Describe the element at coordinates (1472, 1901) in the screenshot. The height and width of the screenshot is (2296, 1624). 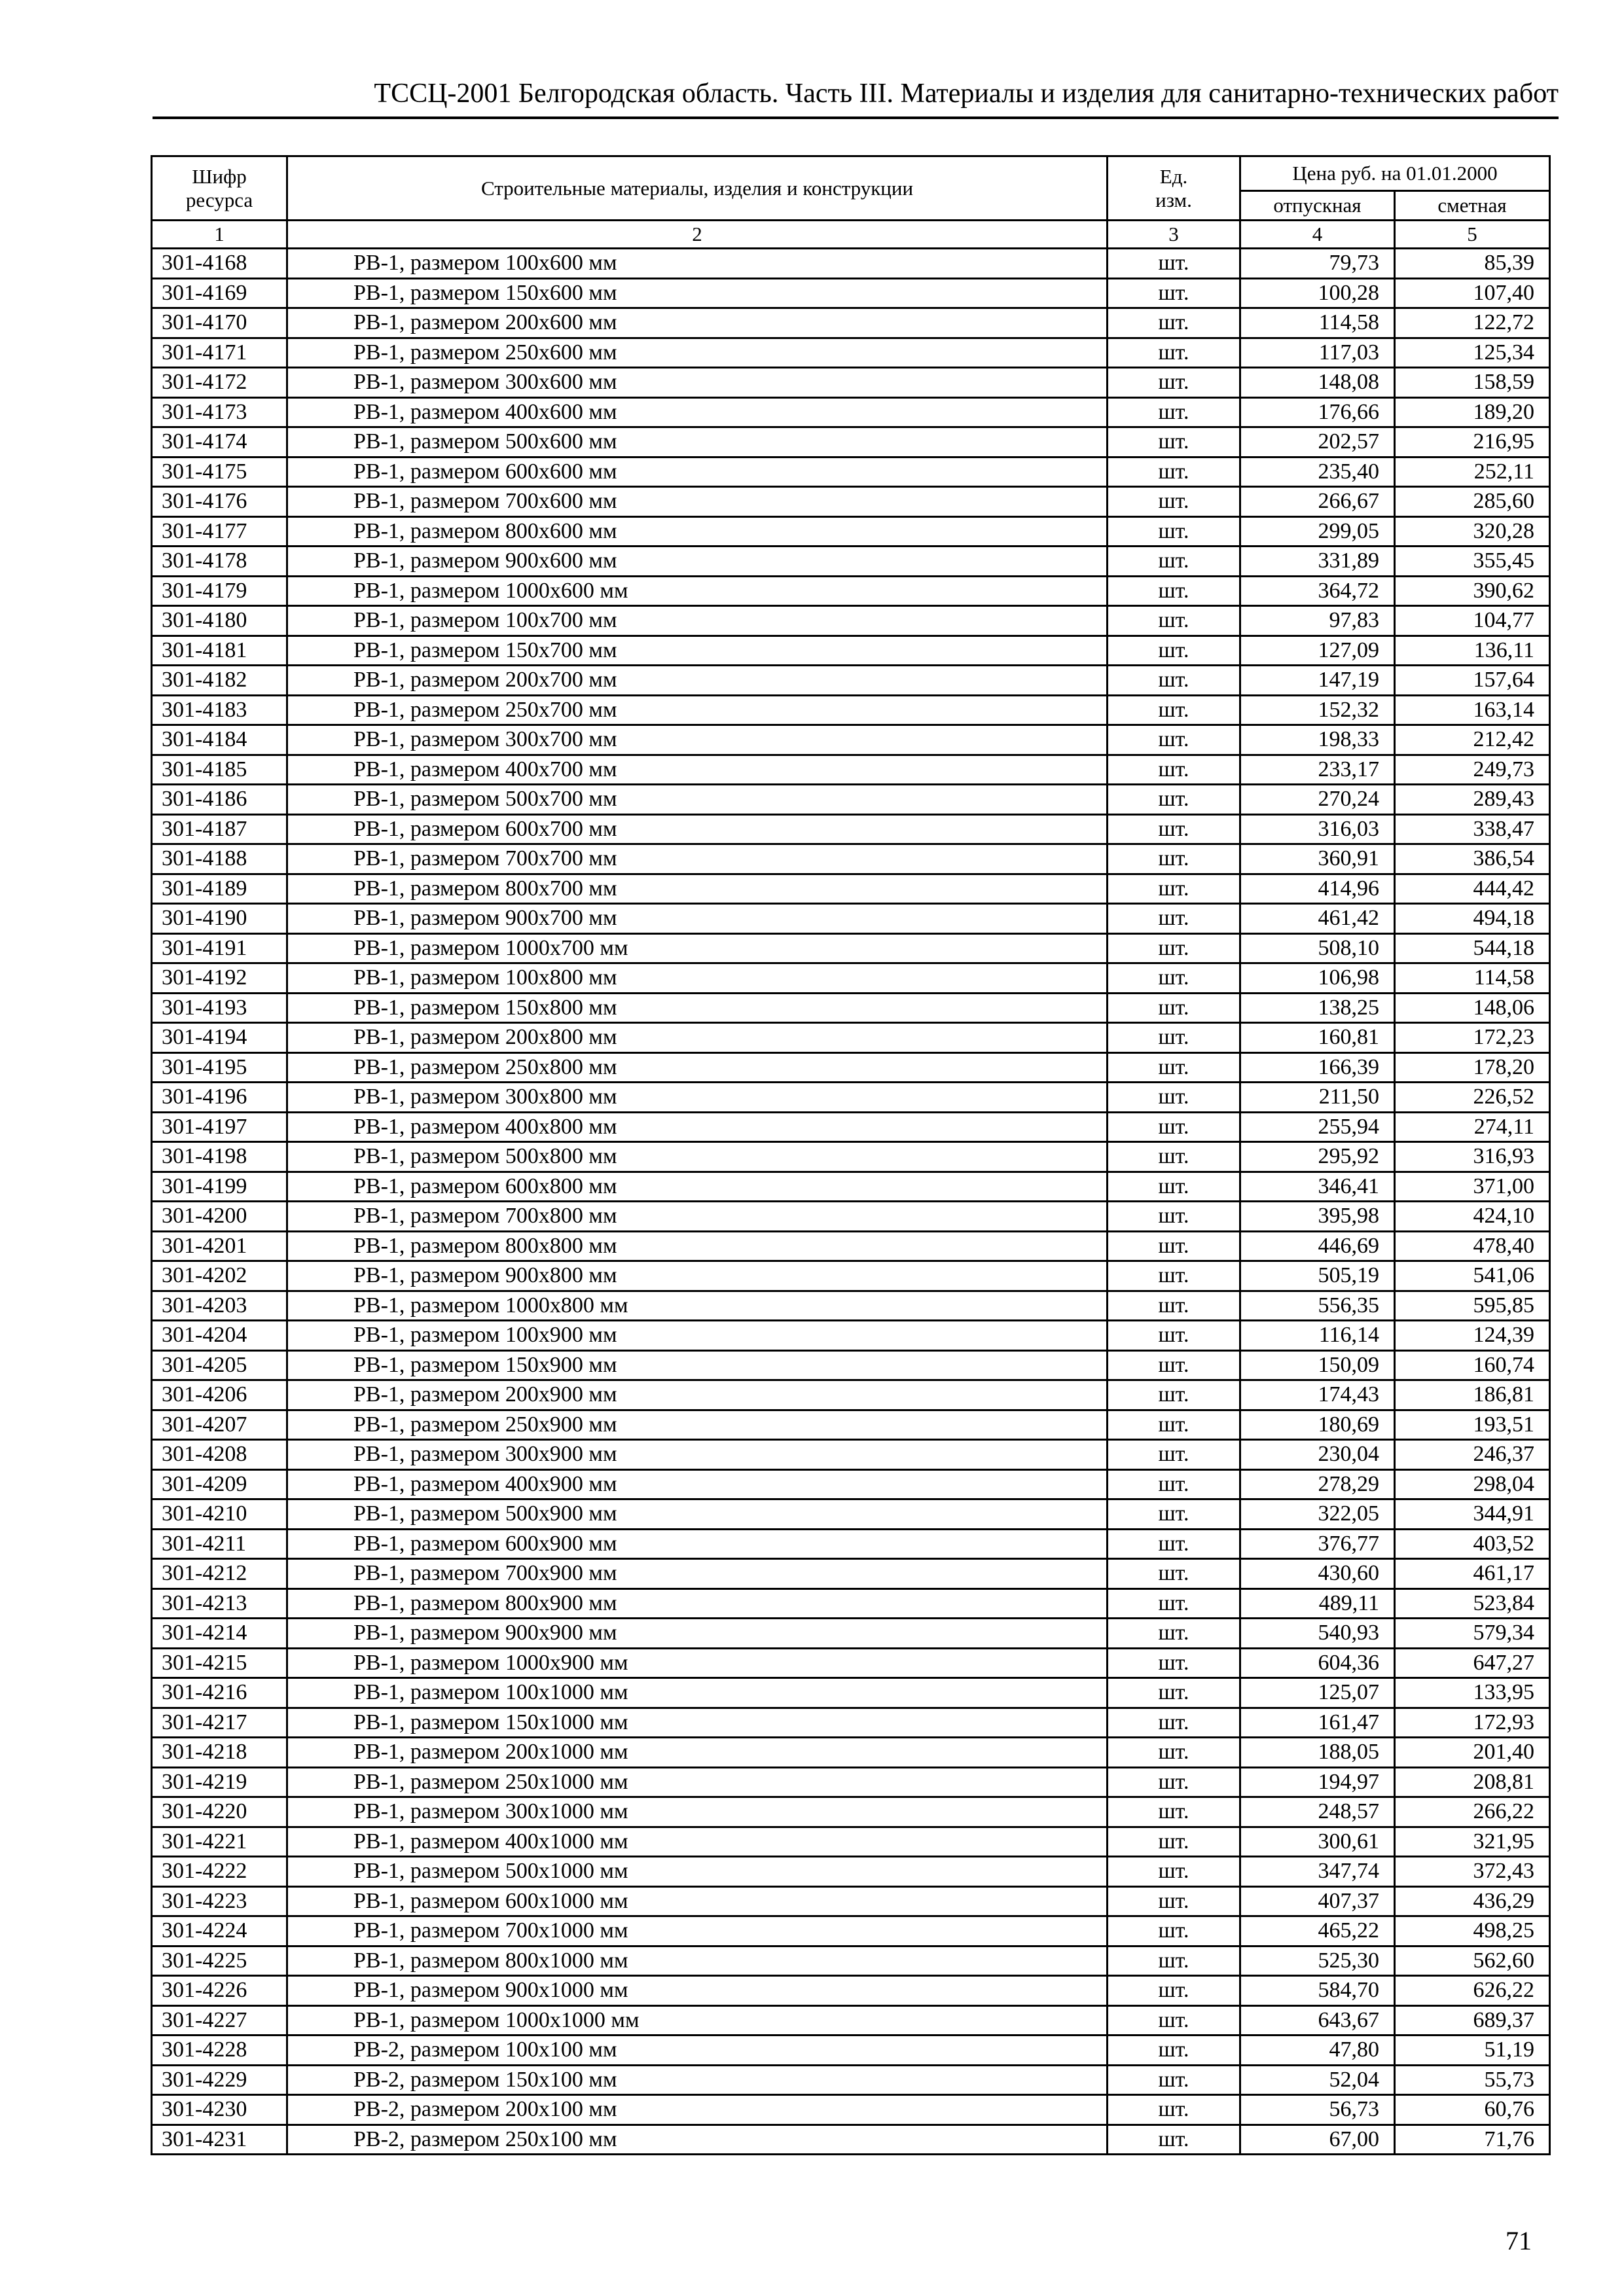
I see `estimate-price: 436,29` at that location.